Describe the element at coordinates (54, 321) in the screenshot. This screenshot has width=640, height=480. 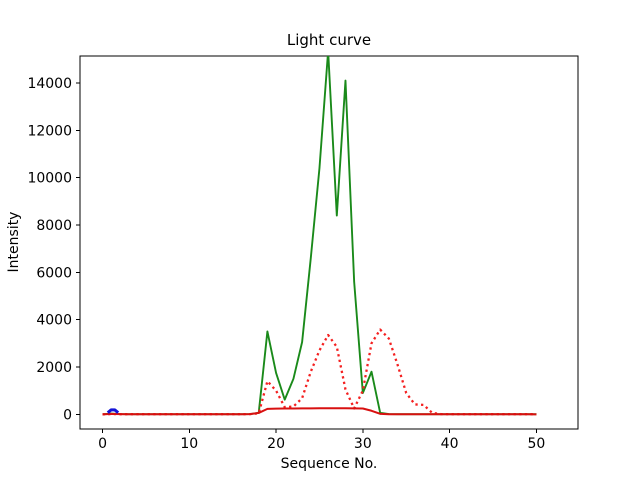
I see `y-tick-label: 4000` at that location.